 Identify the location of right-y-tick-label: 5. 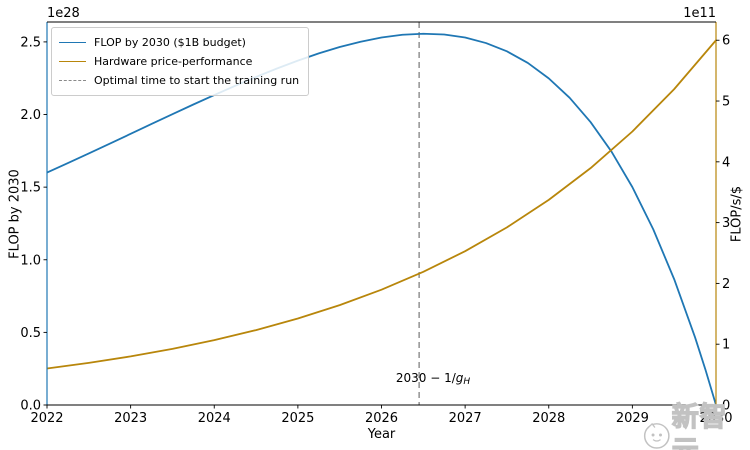
(726, 102).